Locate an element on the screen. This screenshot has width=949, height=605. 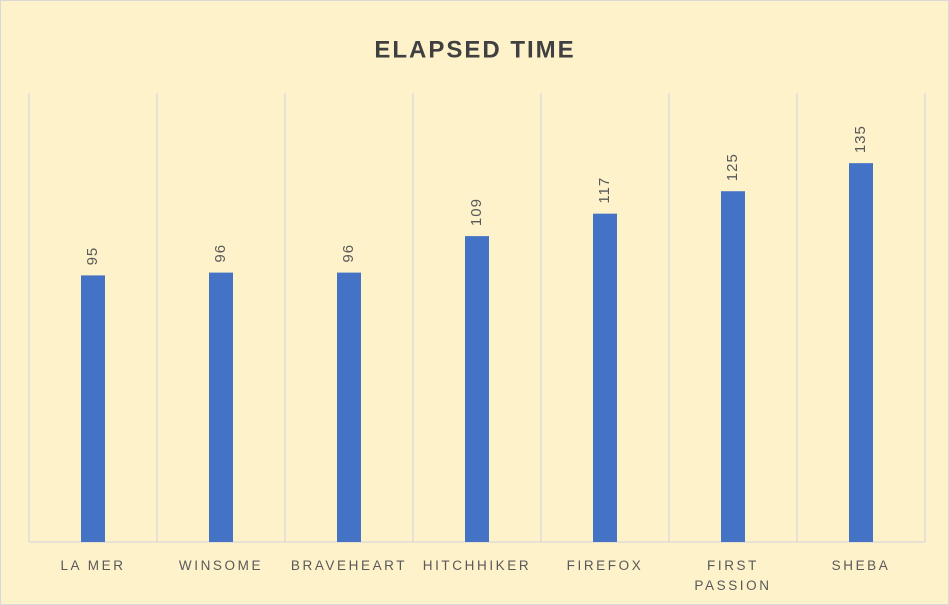
x-tick-label: FIRST PASSION is located at coordinates (733, 575).